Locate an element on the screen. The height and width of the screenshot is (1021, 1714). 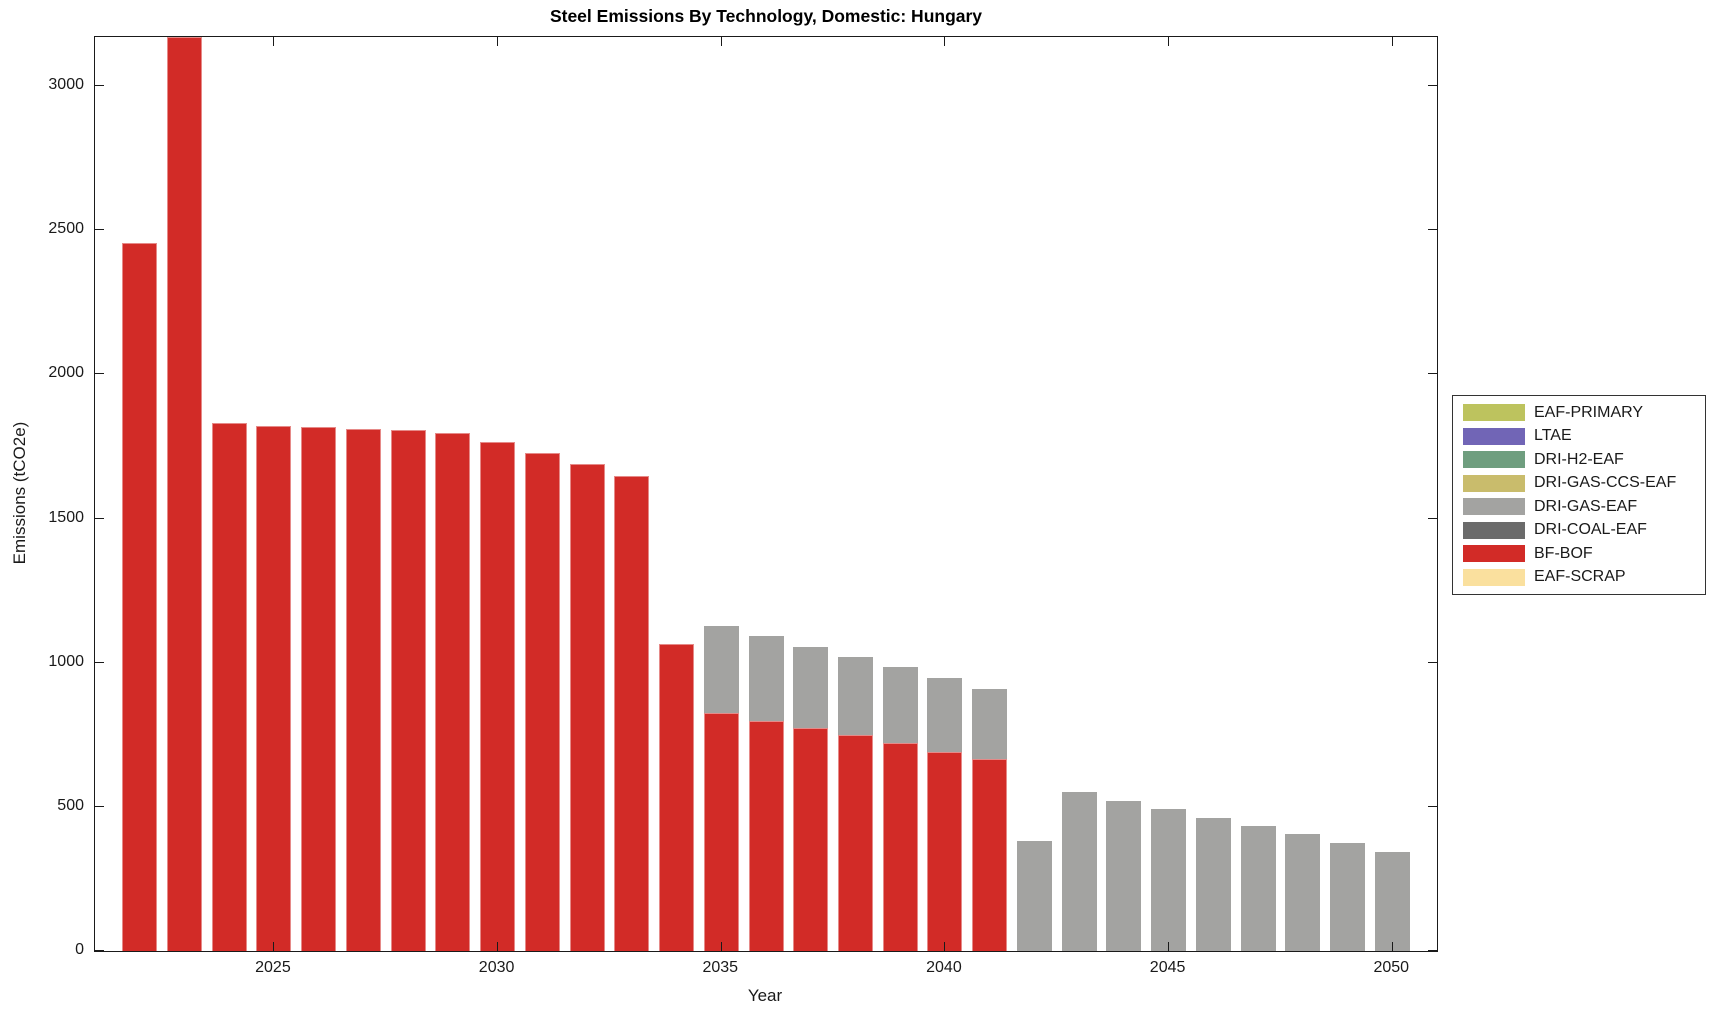
bar-segment-2039-DRI-GAS-EAF is located at coordinates (900, 705).